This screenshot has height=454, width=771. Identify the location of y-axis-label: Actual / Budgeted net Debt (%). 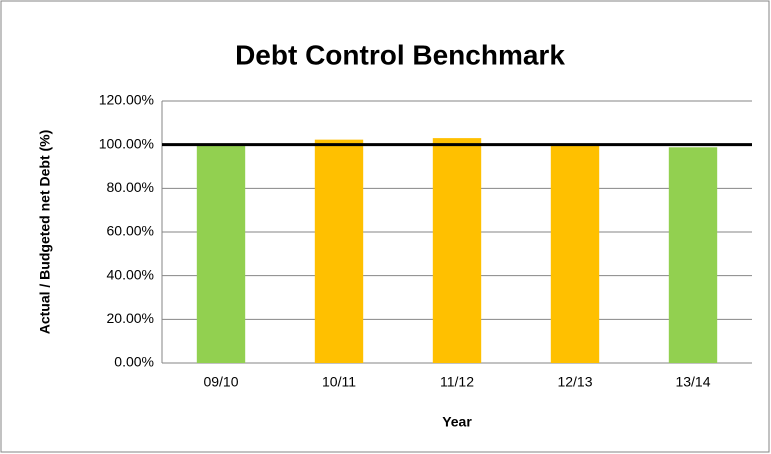
(45, 232).